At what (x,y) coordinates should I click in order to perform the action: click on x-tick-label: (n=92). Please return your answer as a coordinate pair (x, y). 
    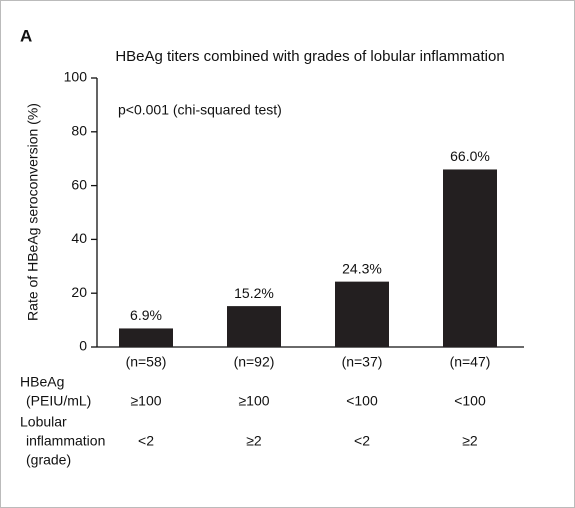
    Looking at the image, I should click on (254, 362).